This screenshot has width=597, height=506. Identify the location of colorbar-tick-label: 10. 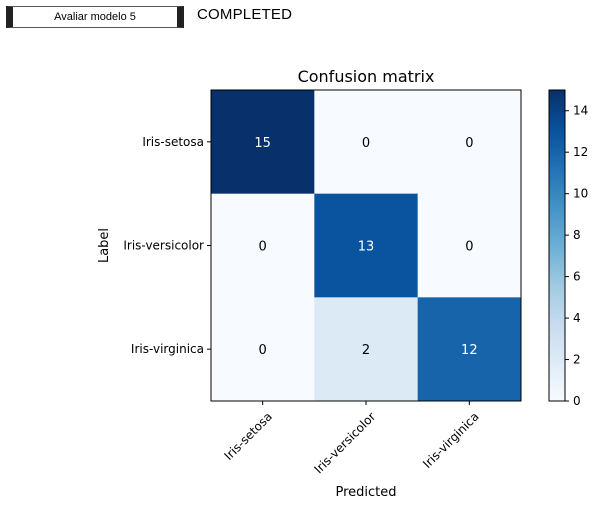
(580, 194).